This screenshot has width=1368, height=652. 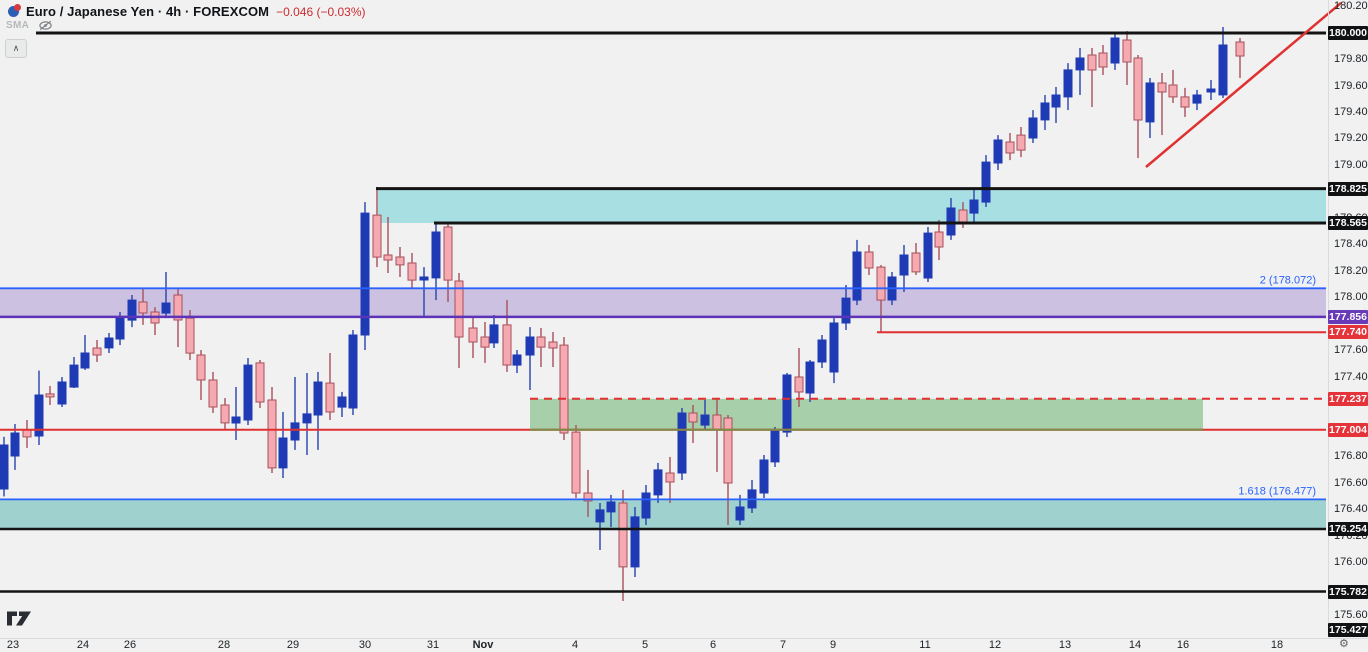 What do you see at coordinates (365, 645) in the screenshot?
I see `time-label: 30` at bounding box center [365, 645].